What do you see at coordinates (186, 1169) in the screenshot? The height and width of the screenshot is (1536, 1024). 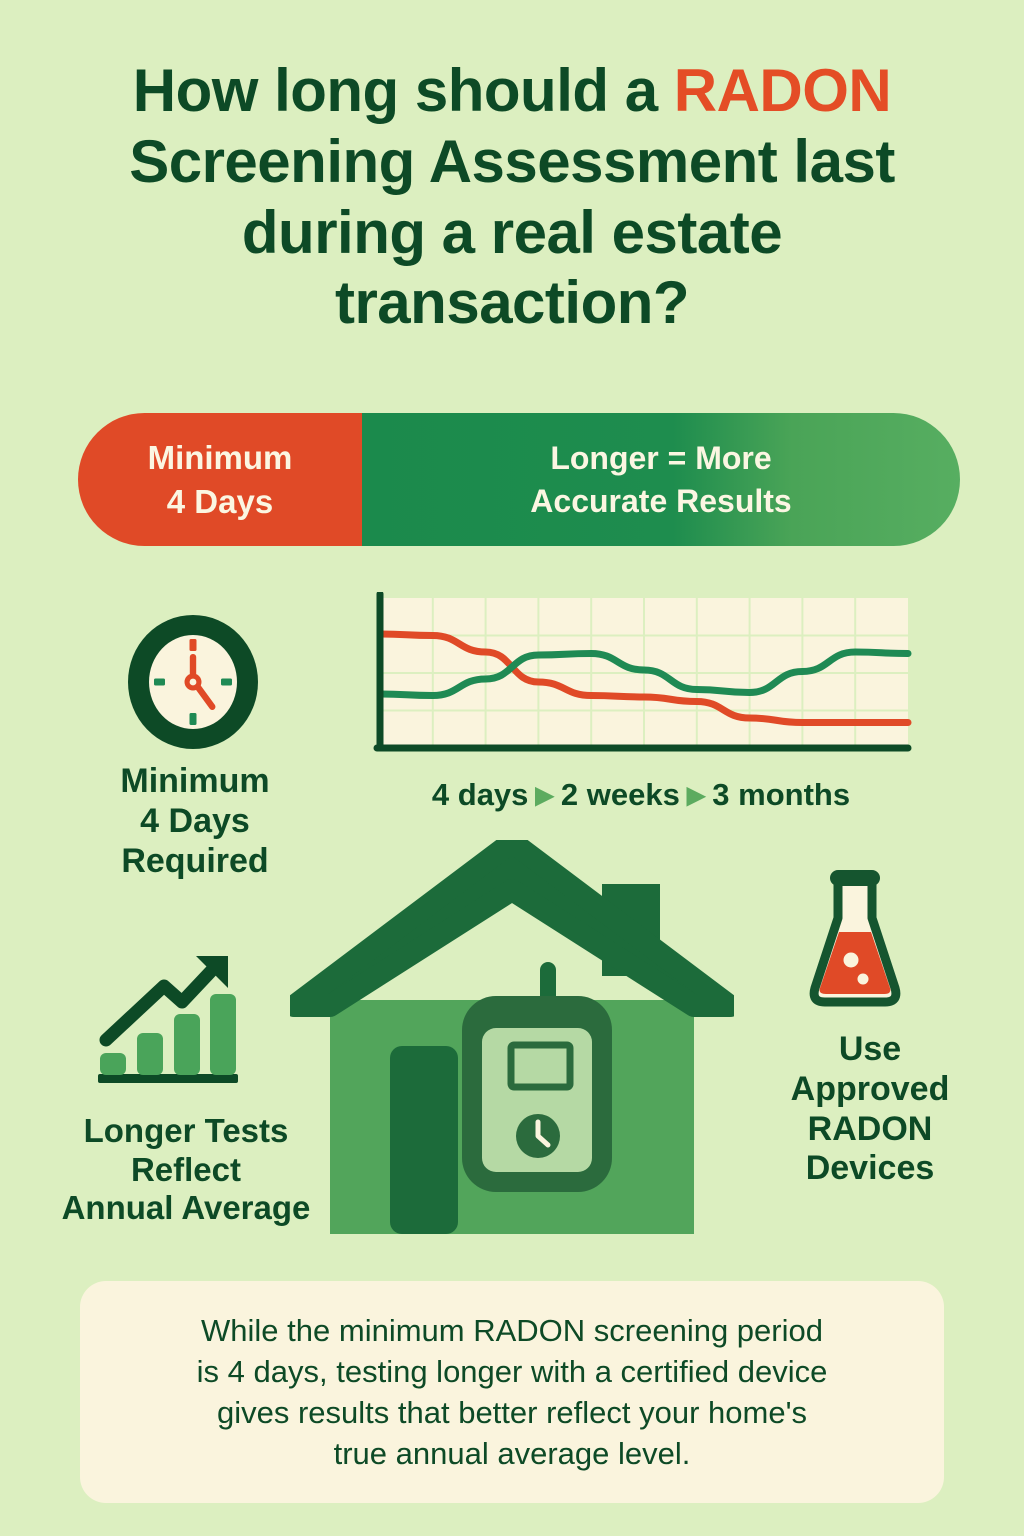 I see `caption-longer-tests: Longer Tests Reflect Annual Average` at bounding box center [186, 1169].